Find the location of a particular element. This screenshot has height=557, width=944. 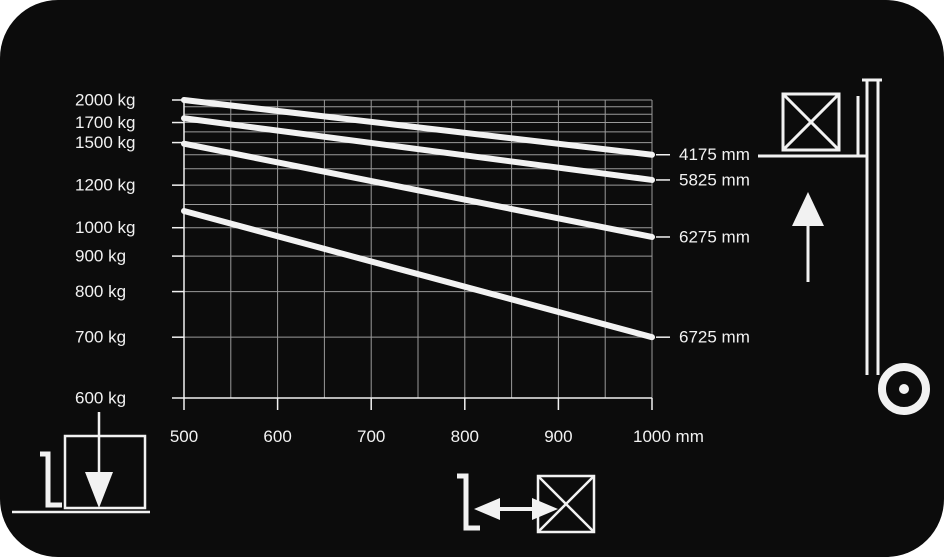

x-tick-label: 800 is located at coordinates (465, 436).